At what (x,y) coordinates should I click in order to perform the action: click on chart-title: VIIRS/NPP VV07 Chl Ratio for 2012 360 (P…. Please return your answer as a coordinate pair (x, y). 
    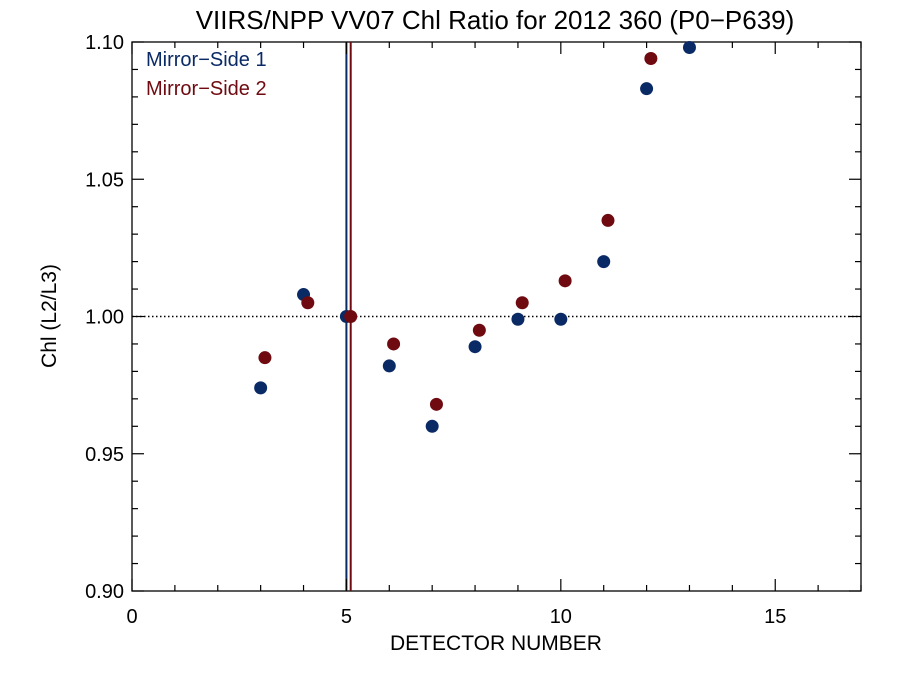
    Looking at the image, I should click on (495, 20).